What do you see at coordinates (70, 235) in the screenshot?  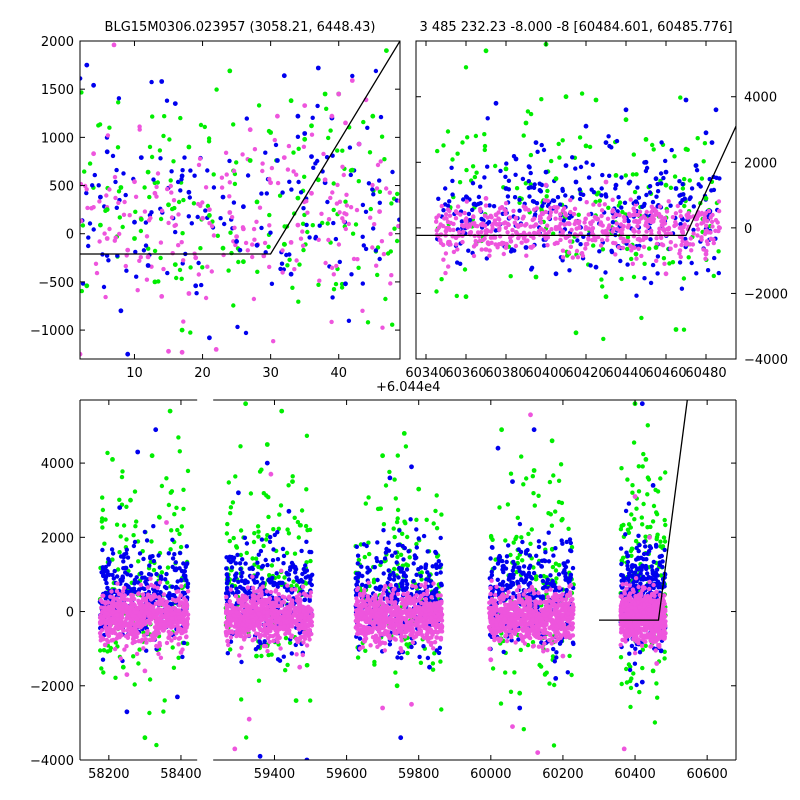 I see `y-tick-label: 0` at bounding box center [70, 235].